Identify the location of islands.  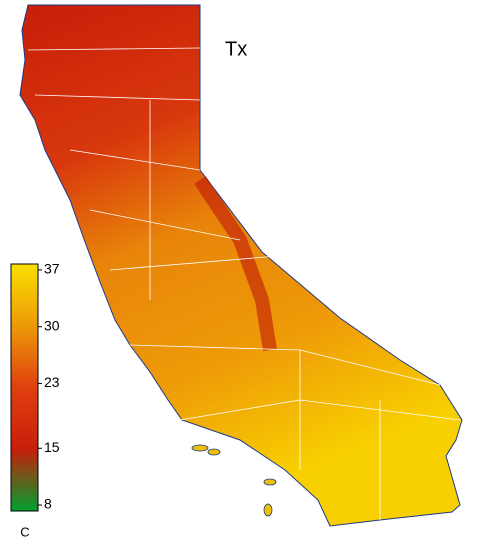
(234, 480).